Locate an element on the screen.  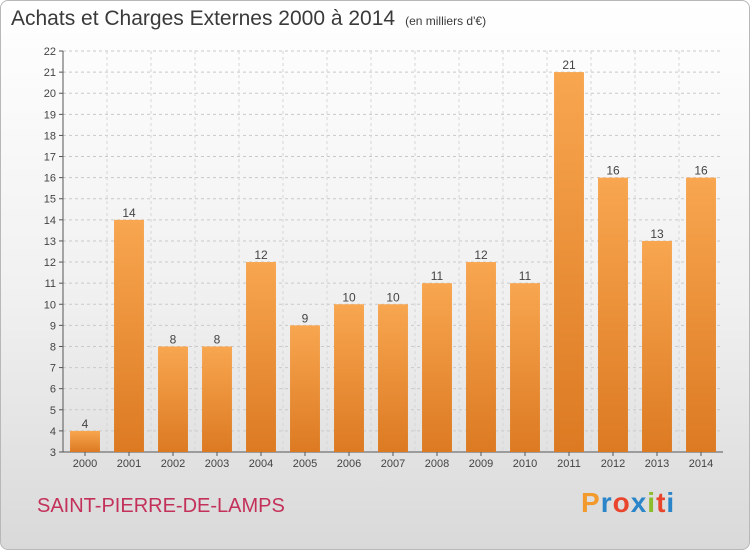
y-tick-label: 14 is located at coordinates (50, 221).